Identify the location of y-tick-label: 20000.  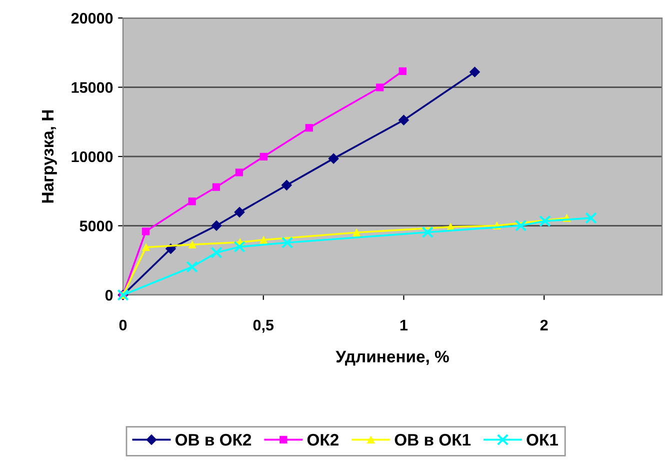
(92, 18).